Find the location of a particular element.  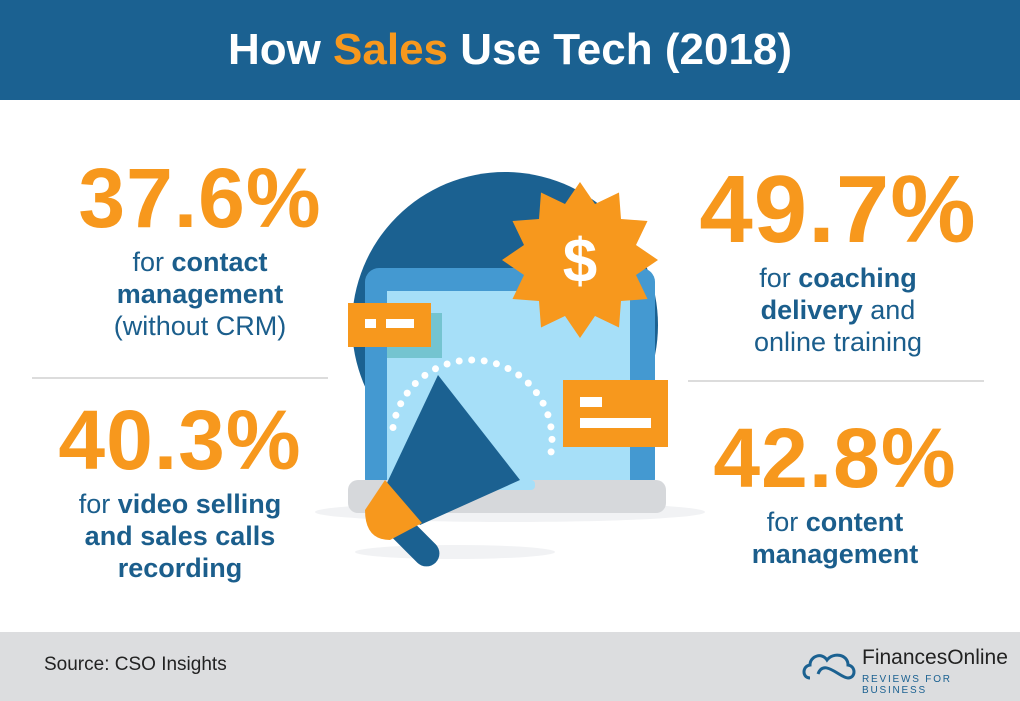

dollar-badge-icon: $ is located at coordinates (580, 260).